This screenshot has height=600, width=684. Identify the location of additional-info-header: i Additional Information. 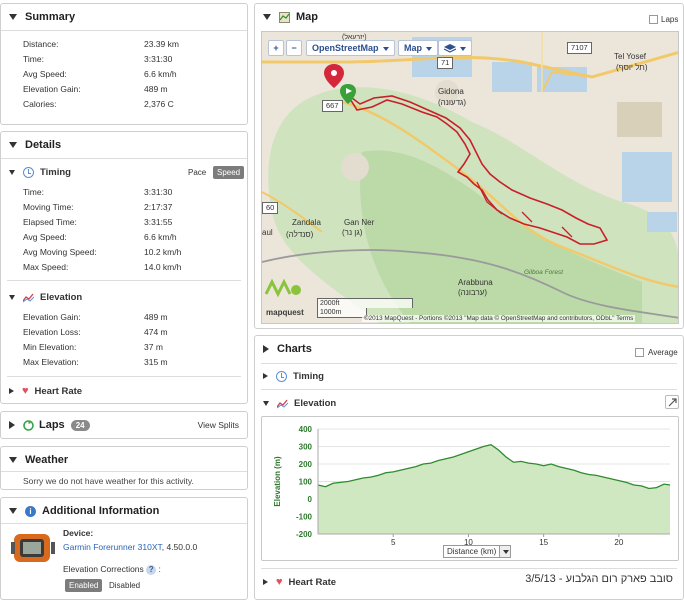
(124, 511).